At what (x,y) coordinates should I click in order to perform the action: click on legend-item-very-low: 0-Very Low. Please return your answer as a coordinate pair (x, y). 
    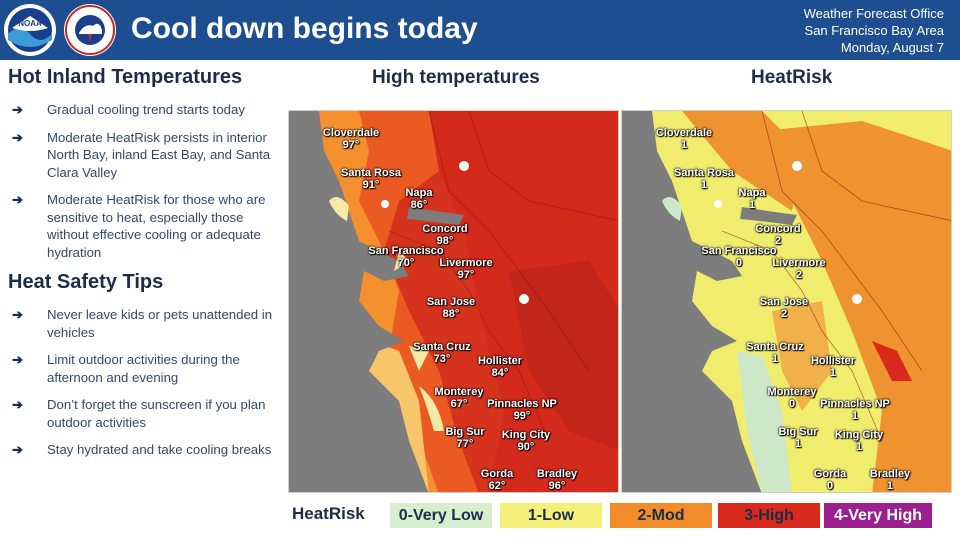
    Looking at the image, I should click on (441, 515).